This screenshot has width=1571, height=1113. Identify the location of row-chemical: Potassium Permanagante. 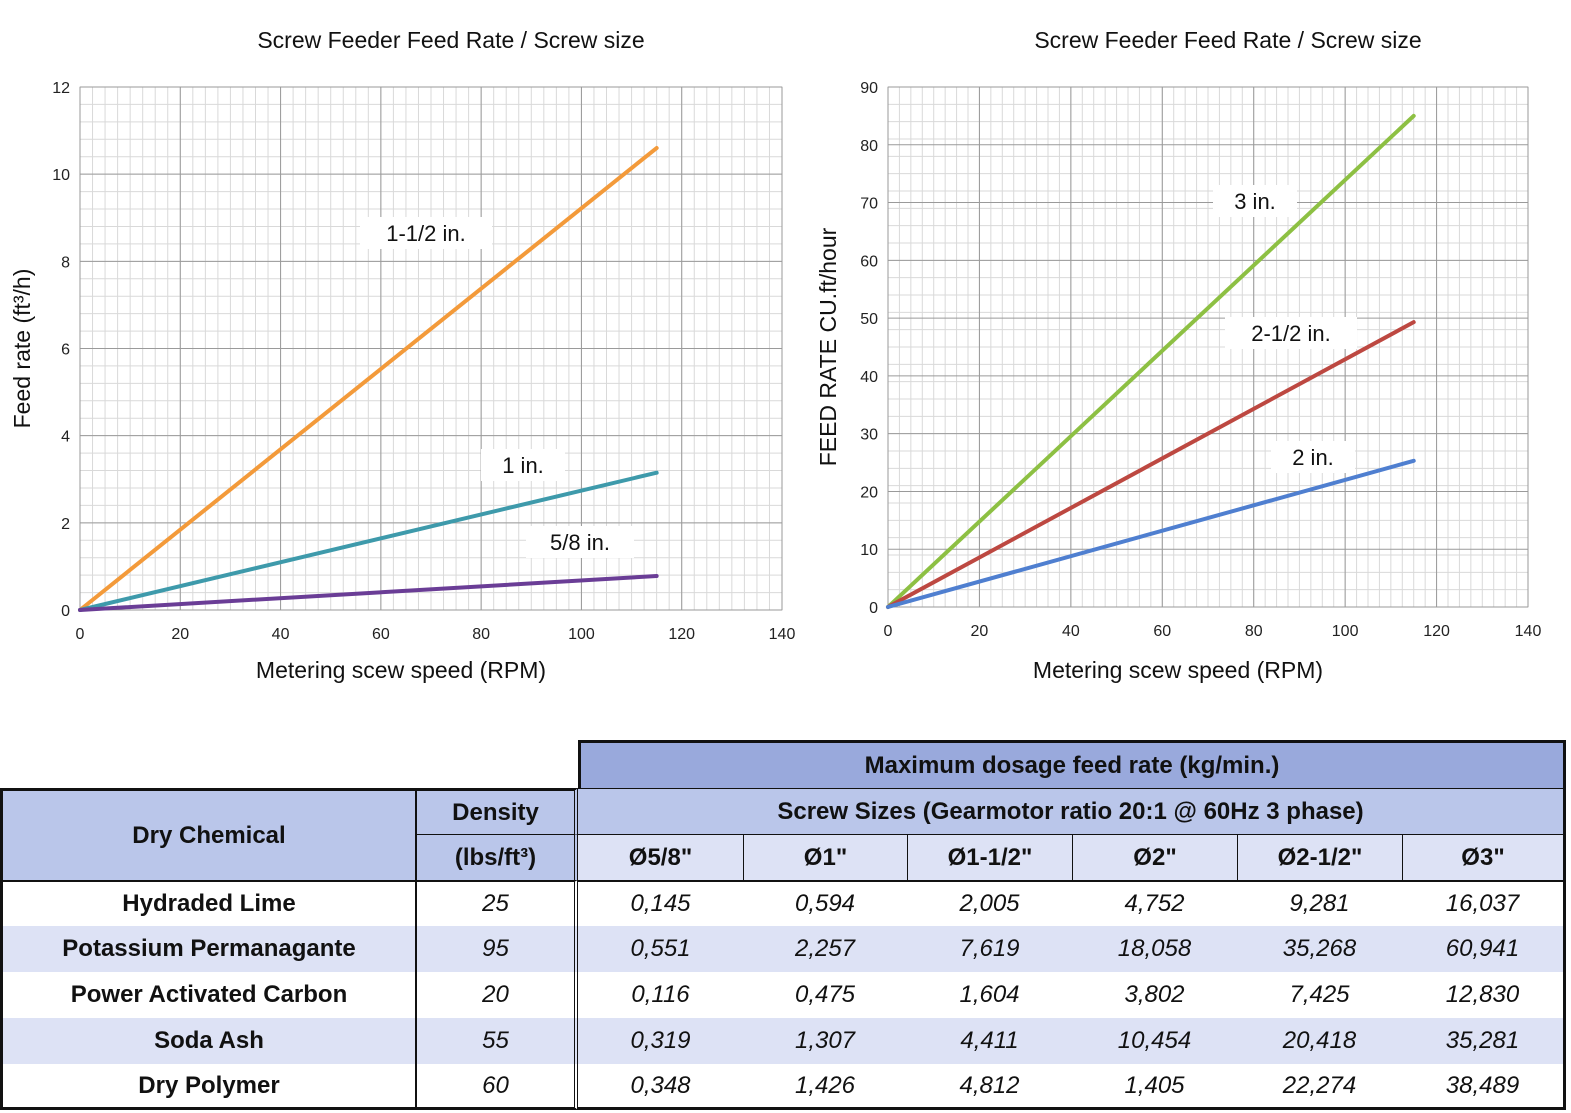
(207, 949).